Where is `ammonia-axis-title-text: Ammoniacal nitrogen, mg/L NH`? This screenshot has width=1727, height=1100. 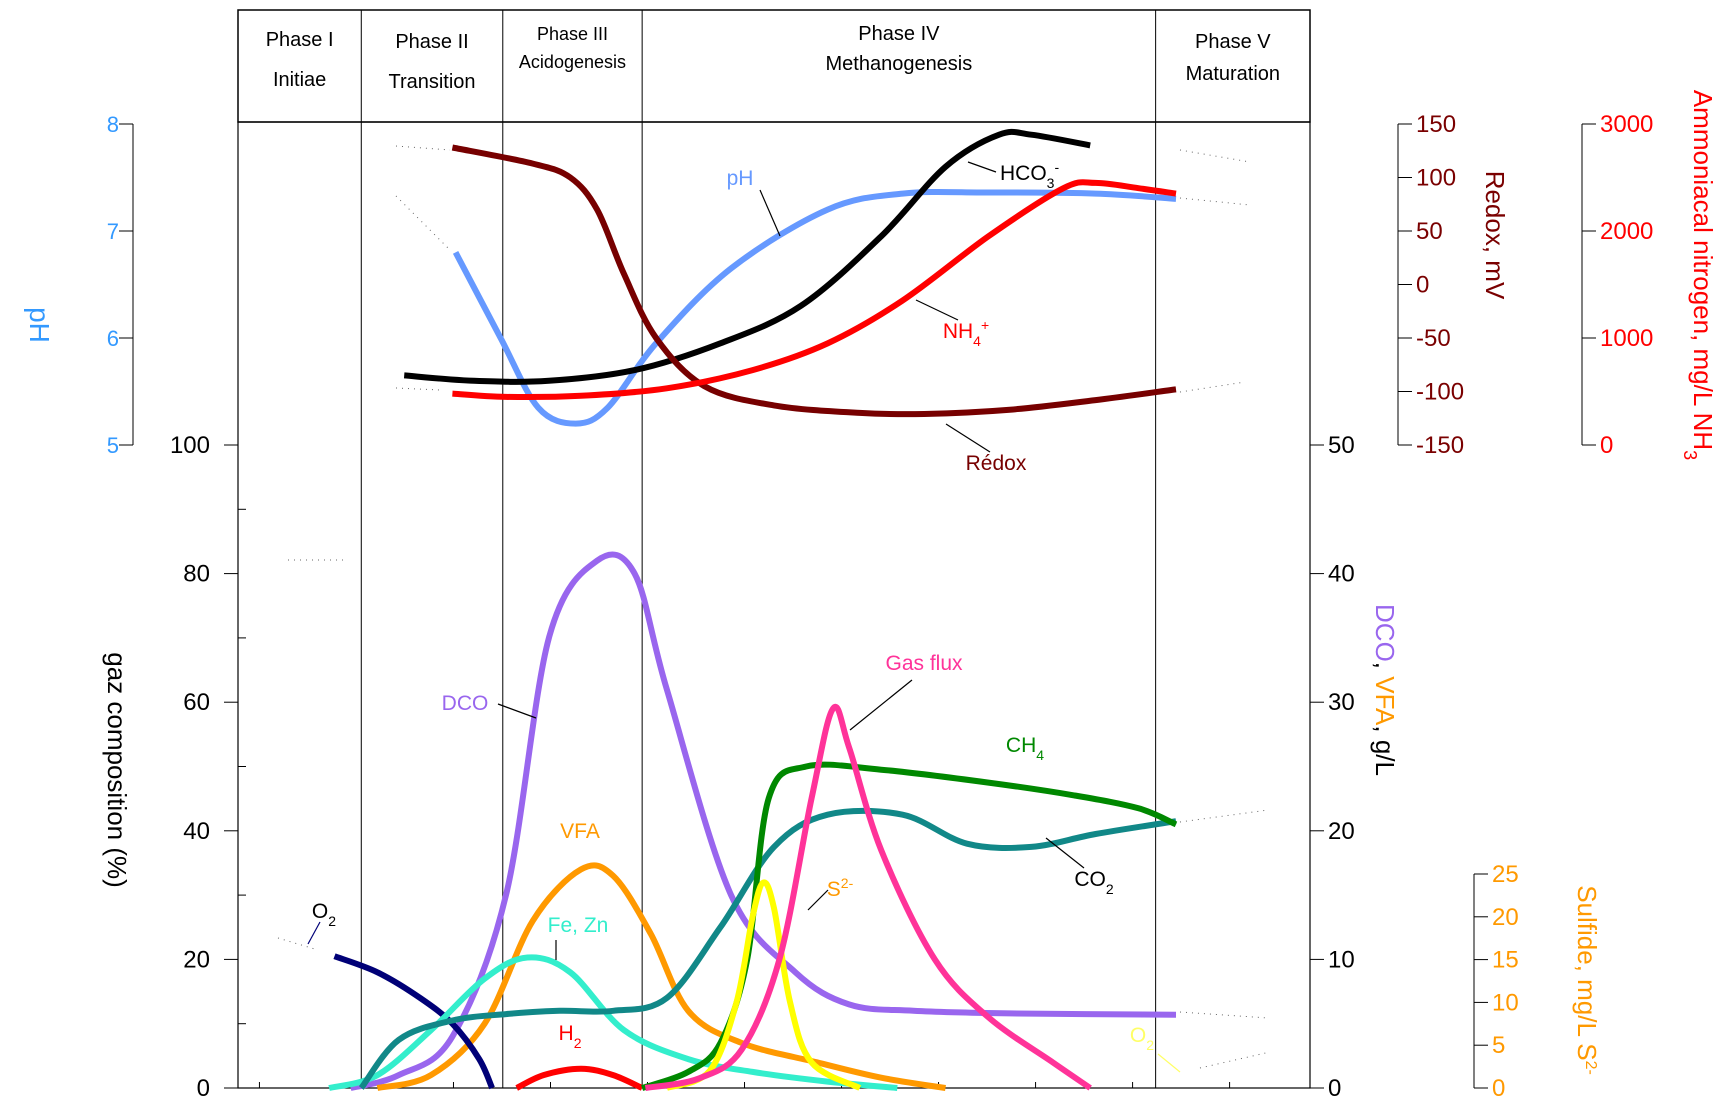
ammonia-axis-title-text: Ammoniacal nitrogen, mg/L NH is located at coordinates (1703, 270).